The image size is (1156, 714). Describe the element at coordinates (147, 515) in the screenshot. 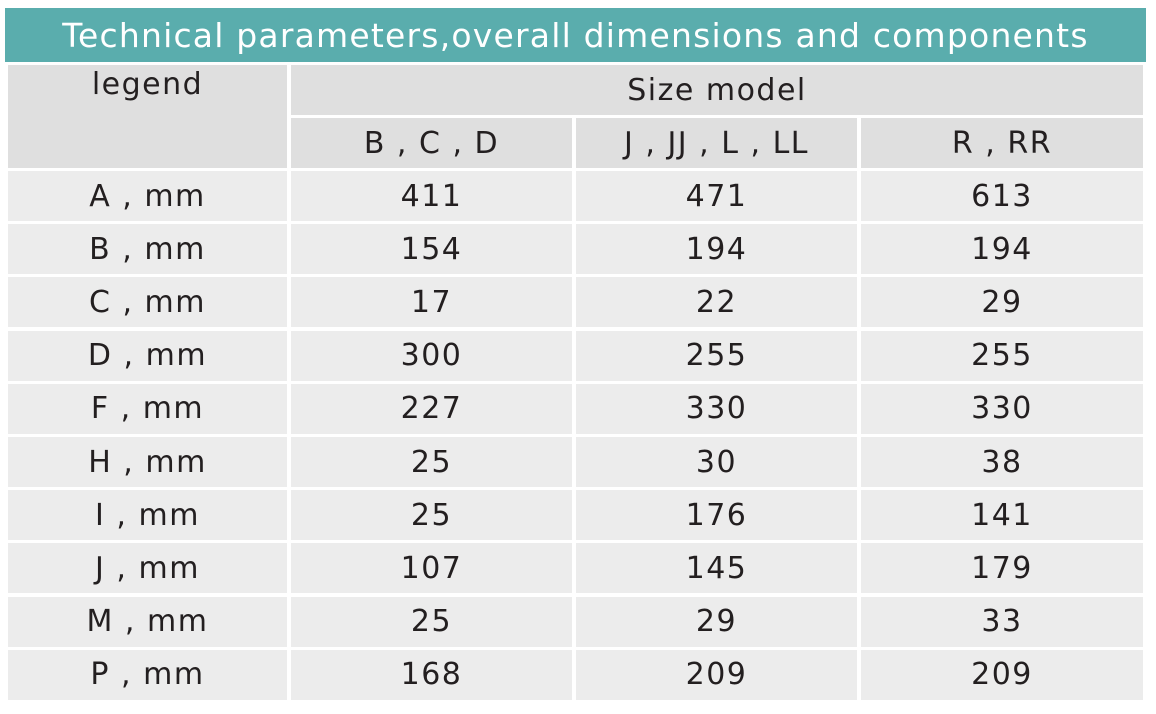

I see `row-label: I , mm` at that location.